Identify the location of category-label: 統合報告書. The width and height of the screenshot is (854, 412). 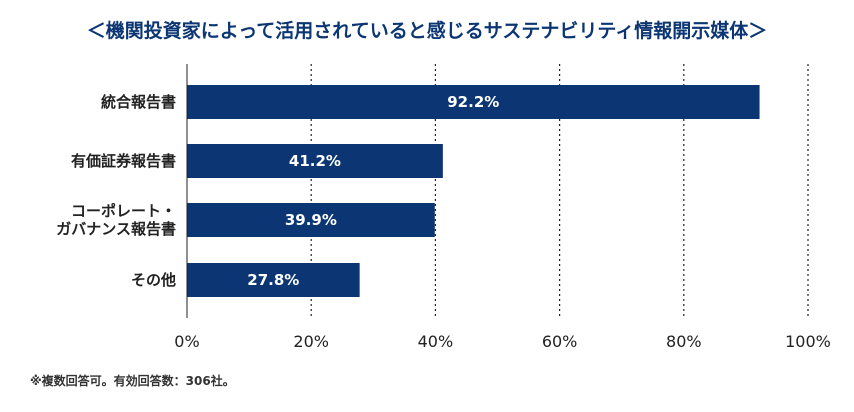
(138, 102).